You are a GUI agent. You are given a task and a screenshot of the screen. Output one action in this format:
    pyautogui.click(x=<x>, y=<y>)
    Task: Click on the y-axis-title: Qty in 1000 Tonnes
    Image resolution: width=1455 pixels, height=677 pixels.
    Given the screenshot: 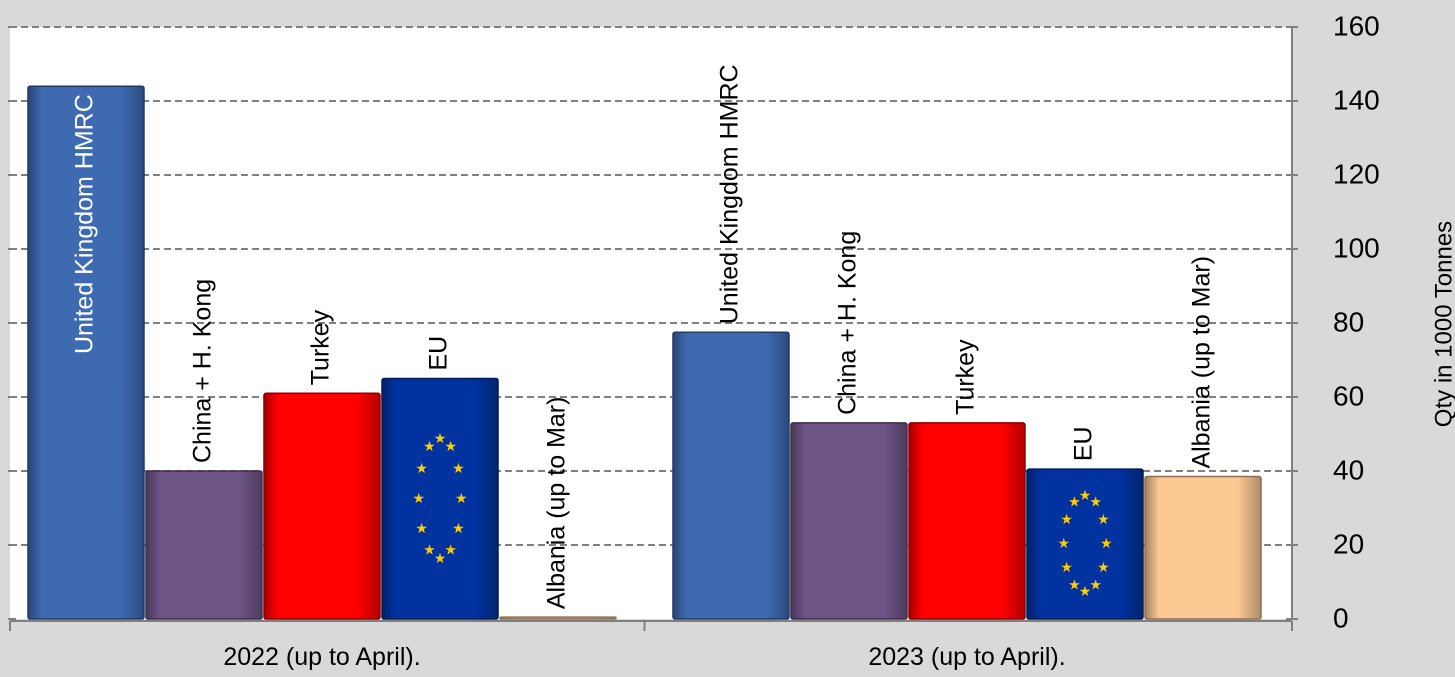 What is the action you would take?
    pyautogui.click(x=1442, y=324)
    